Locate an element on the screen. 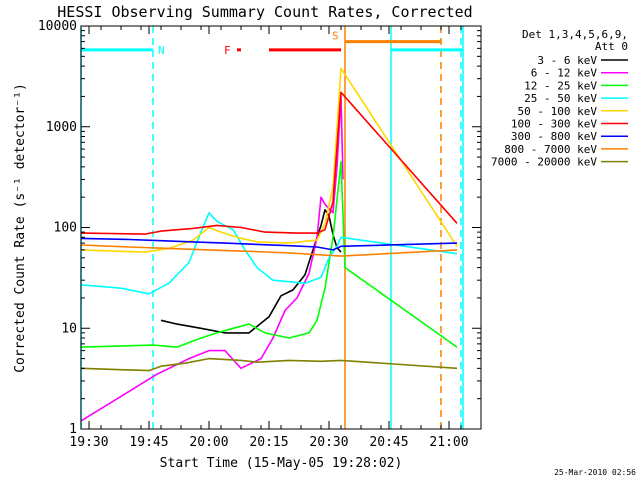 The image size is (640, 480). legend-entry-label: 300 - 800 keV is located at coordinates (554, 136).